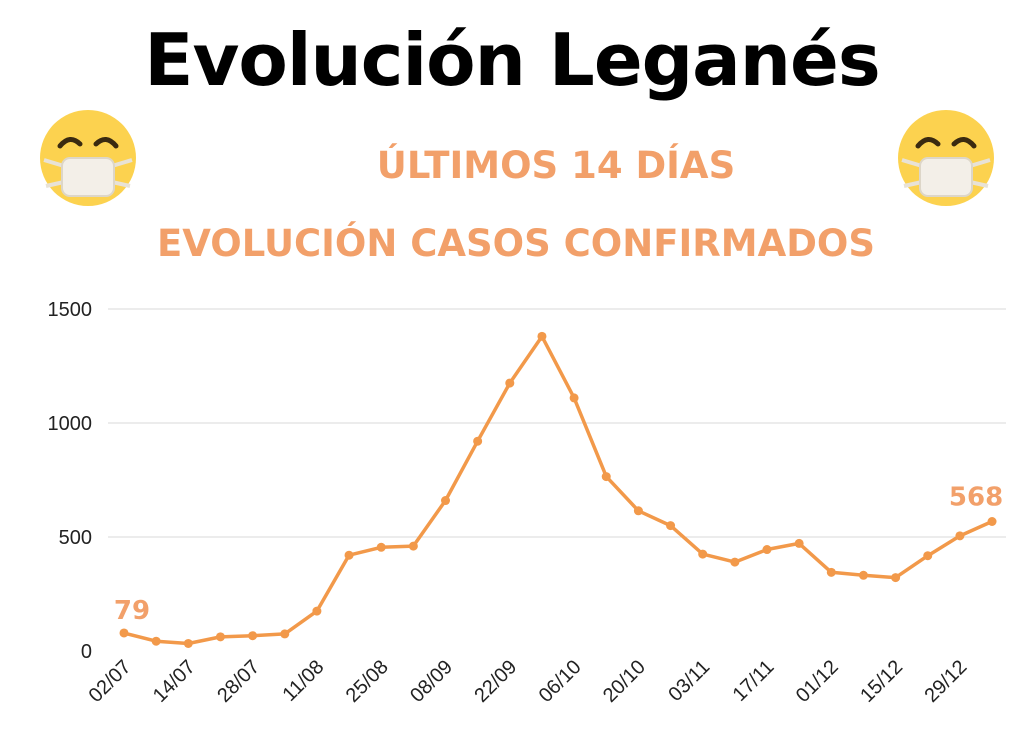 This screenshot has width=1024, height=742. What do you see at coordinates (495, 681) in the screenshot?
I see `x-tick-label: 22/09` at bounding box center [495, 681].